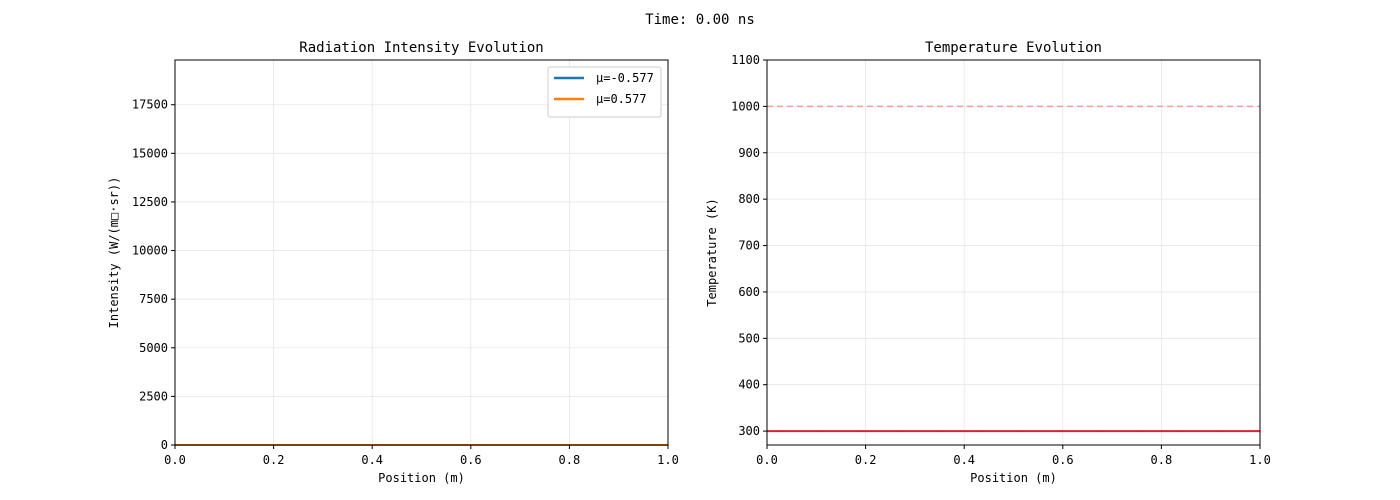 This screenshot has width=1400, height=500. Describe the element at coordinates (421, 48) in the screenshot. I see `chart-title: Radiation Intensity Evolution` at that location.